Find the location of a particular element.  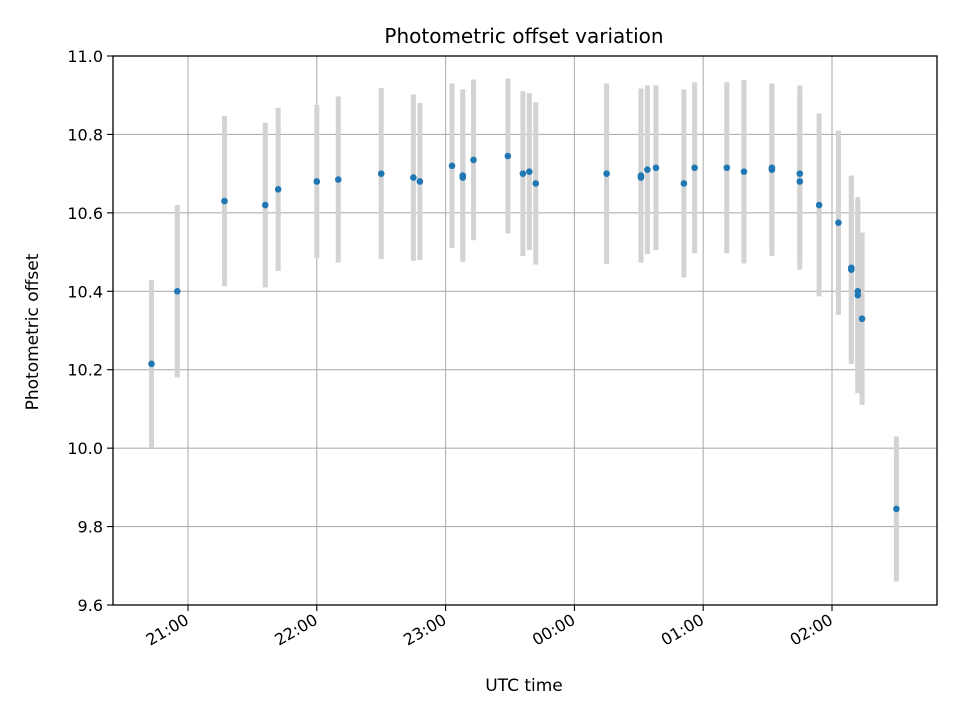

y-axis-ticks: 9.6 9.8 10.0 10.2 10.4 10.6 10.8 11.0 is located at coordinates (90, 331).